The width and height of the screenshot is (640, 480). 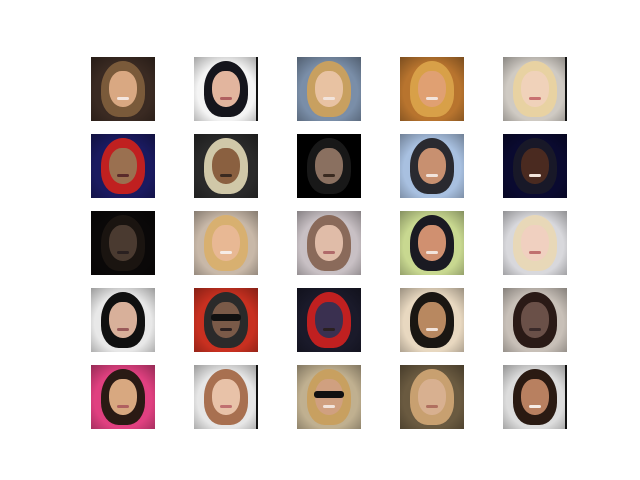 I want to click on face-image-r4-c2, so click(x=226, y=320).